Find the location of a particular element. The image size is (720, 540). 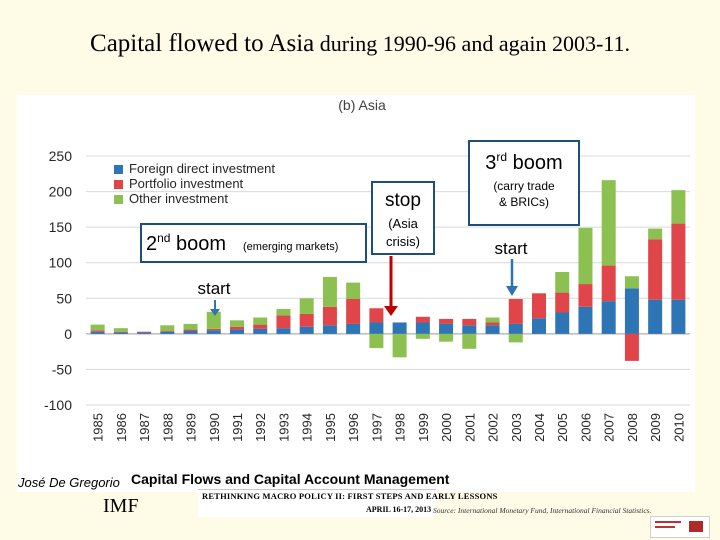

x-tick-label: 1996 is located at coordinates (353, 427).